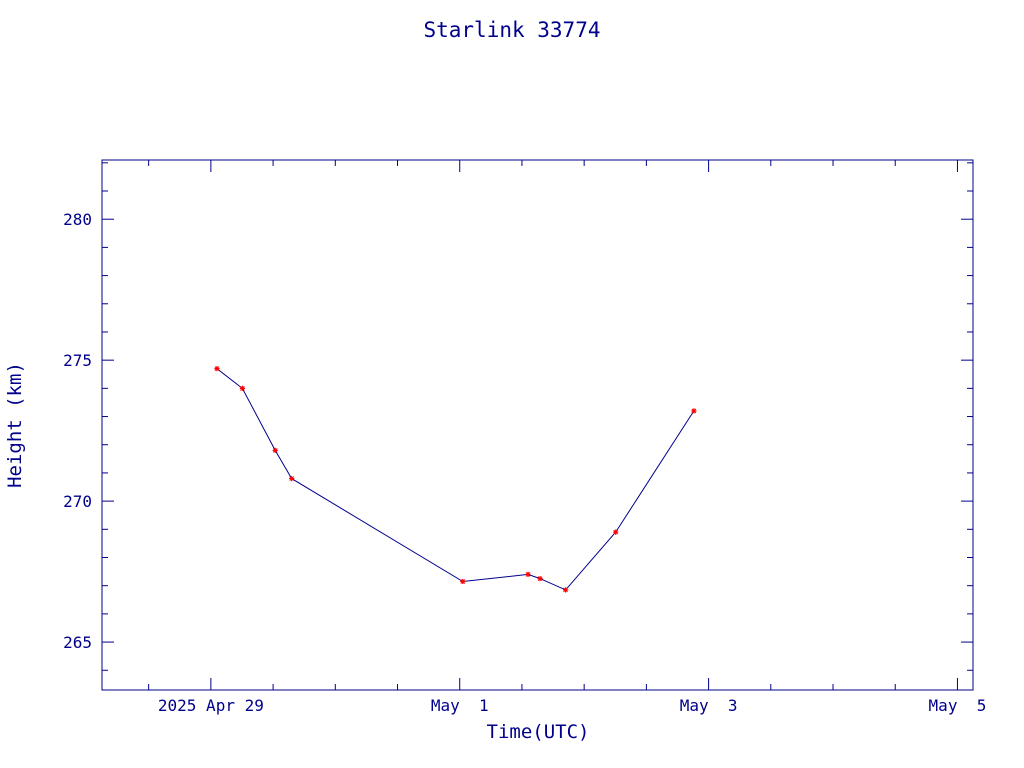 The height and width of the screenshot is (768, 1024). I want to click on x-tick-label: May 5, so click(958, 705).